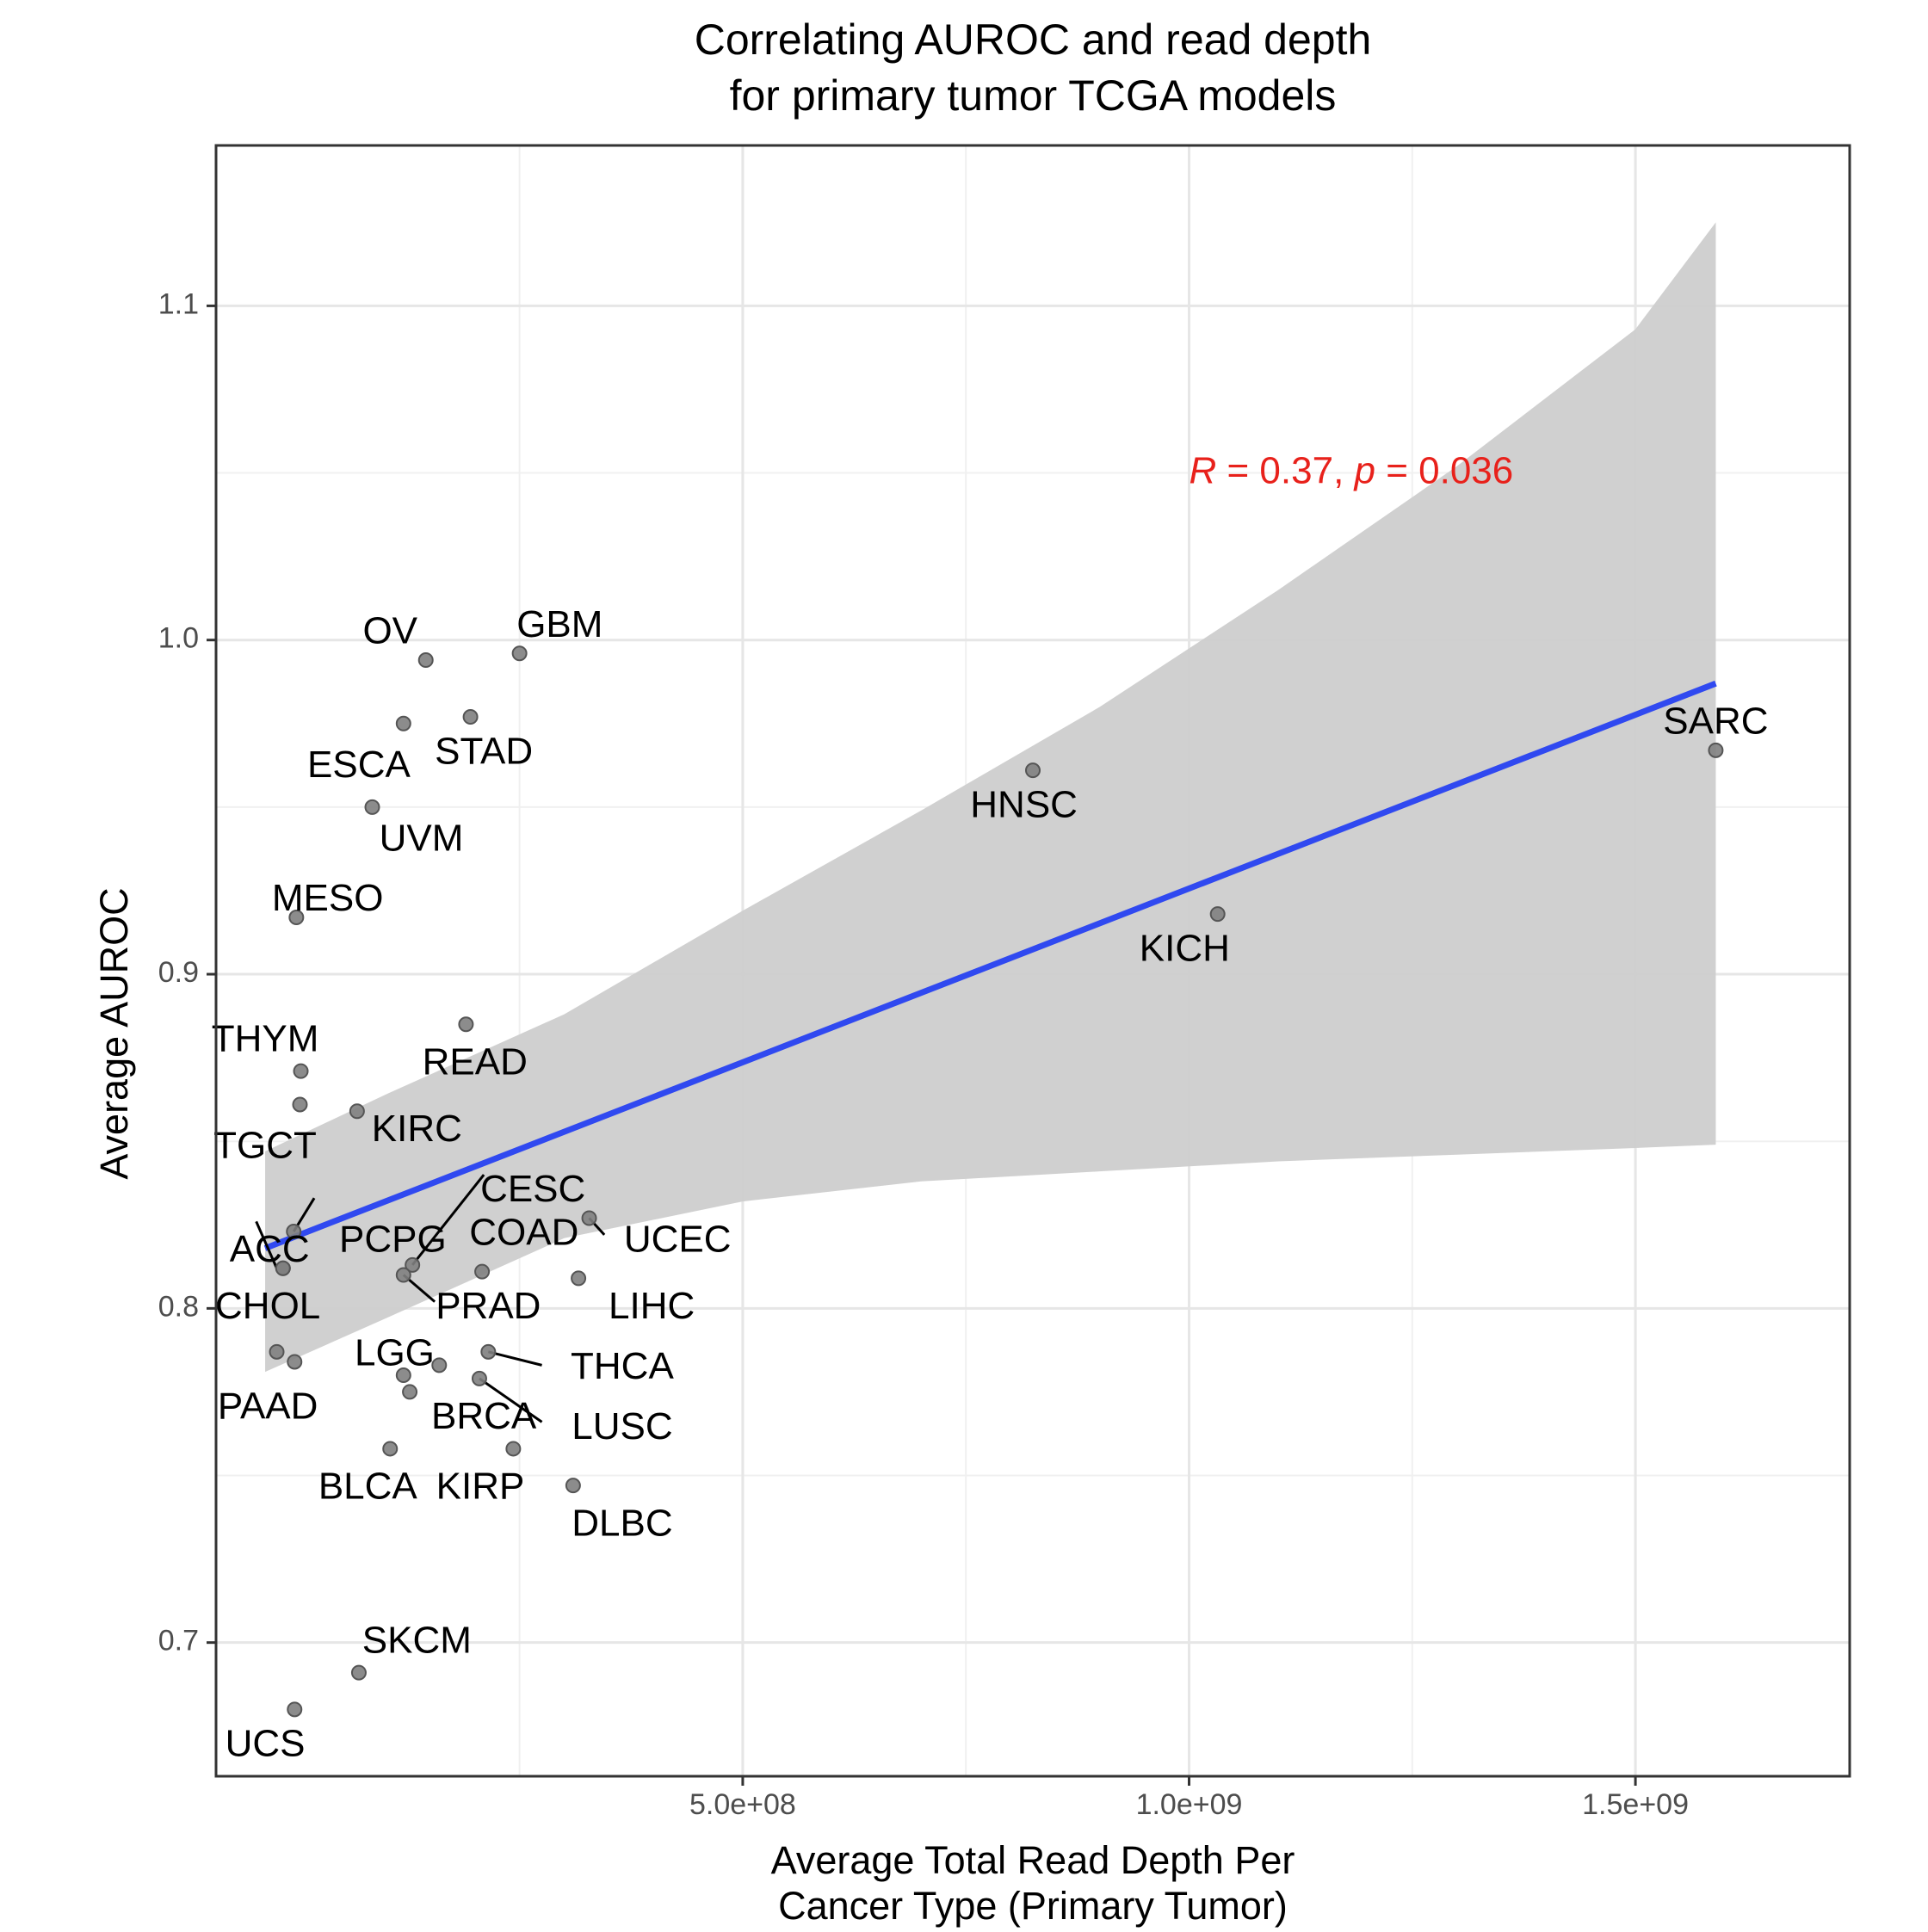 The image size is (1928, 1932). I want to click on point-label-tgct: TGCT, so click(265, 1146).